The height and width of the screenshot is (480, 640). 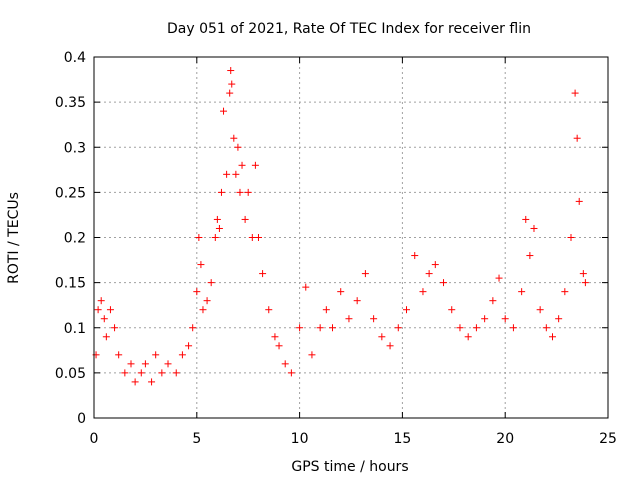 I want to click on y-tick-label: 0.35, so click(x=70, y=103).